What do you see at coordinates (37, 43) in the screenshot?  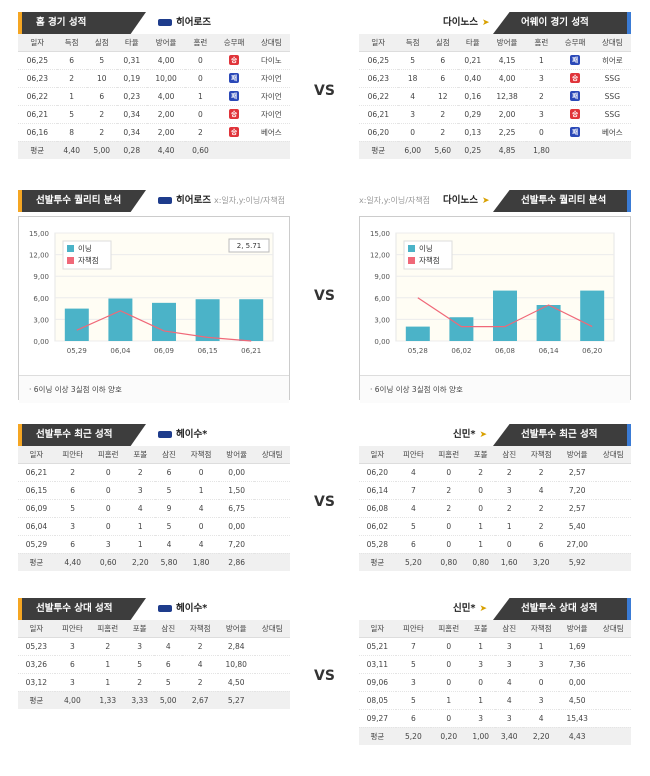 I see `column-header: 일자` at bounding box center [37, 43].